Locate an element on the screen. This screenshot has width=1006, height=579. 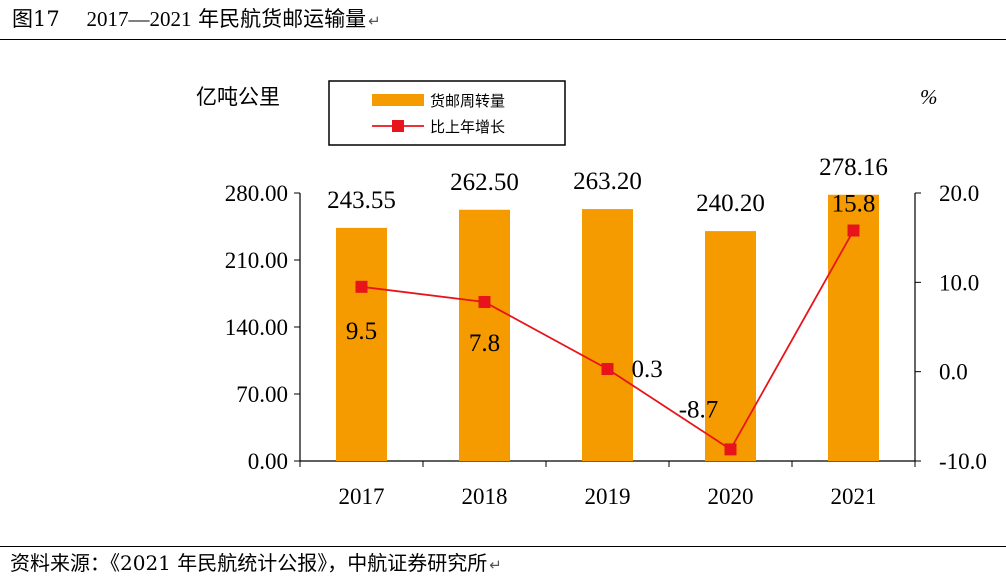
x-tick-label: 2019 is located at coordinates (608, 496).